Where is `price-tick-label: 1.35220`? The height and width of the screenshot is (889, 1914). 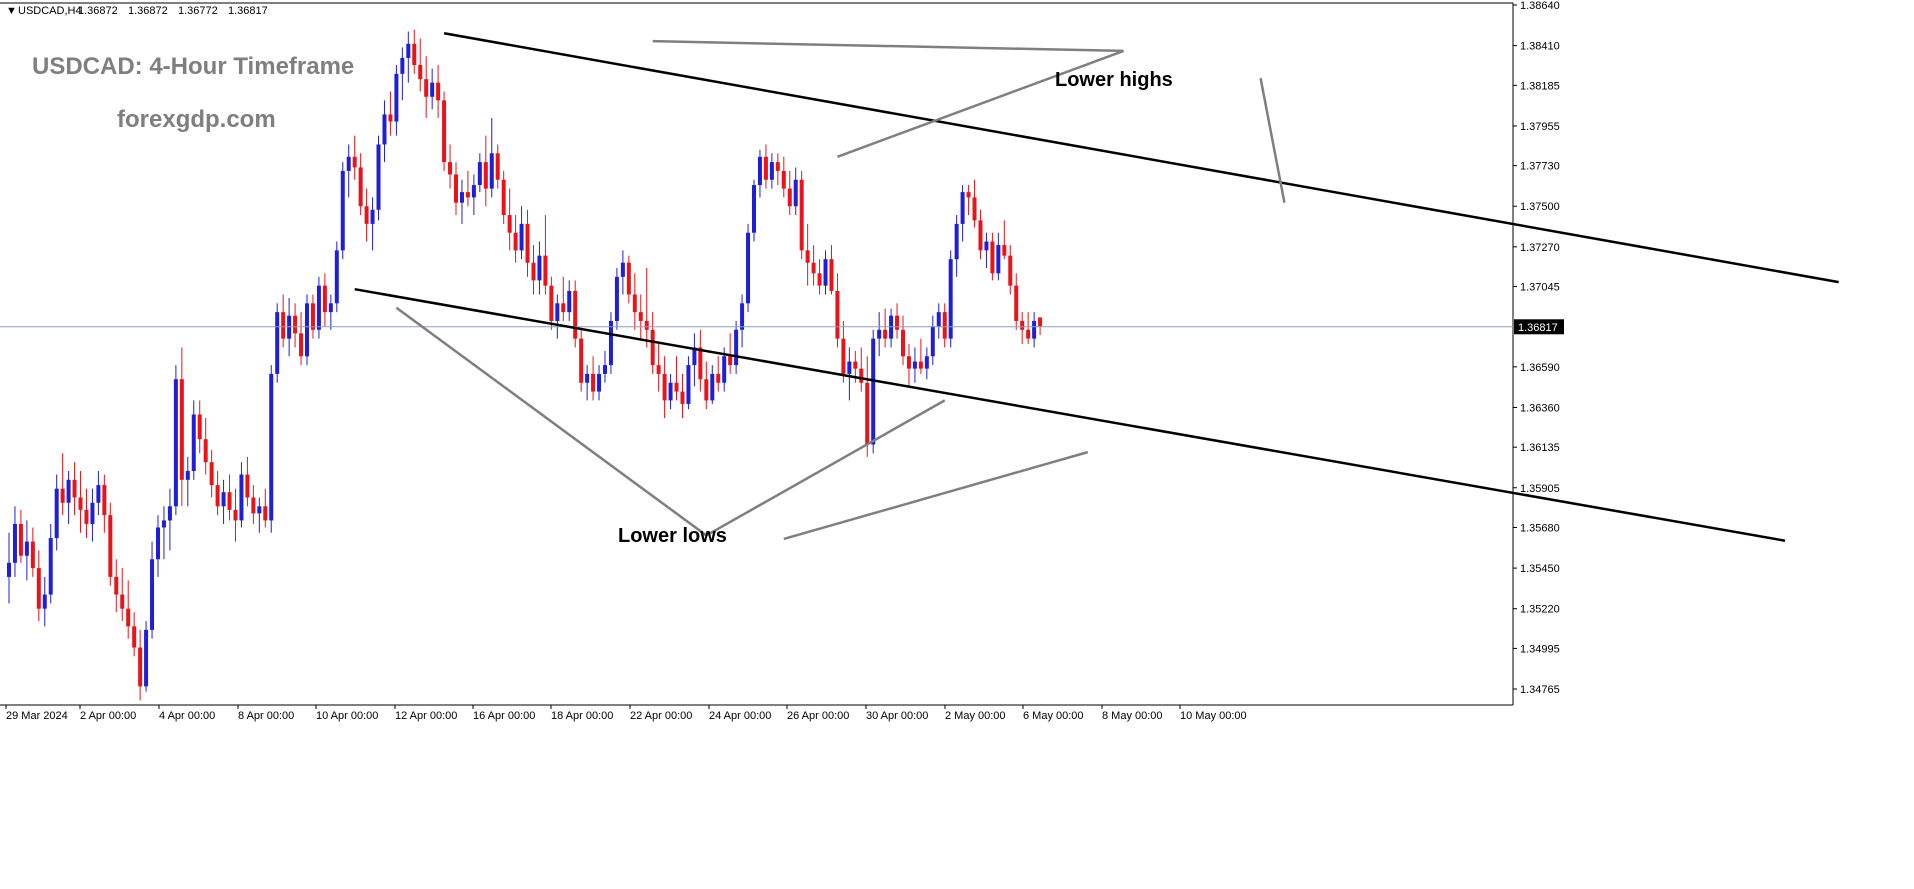 price-tick-label: 1.35220 is located at coordinates (1540, 610).